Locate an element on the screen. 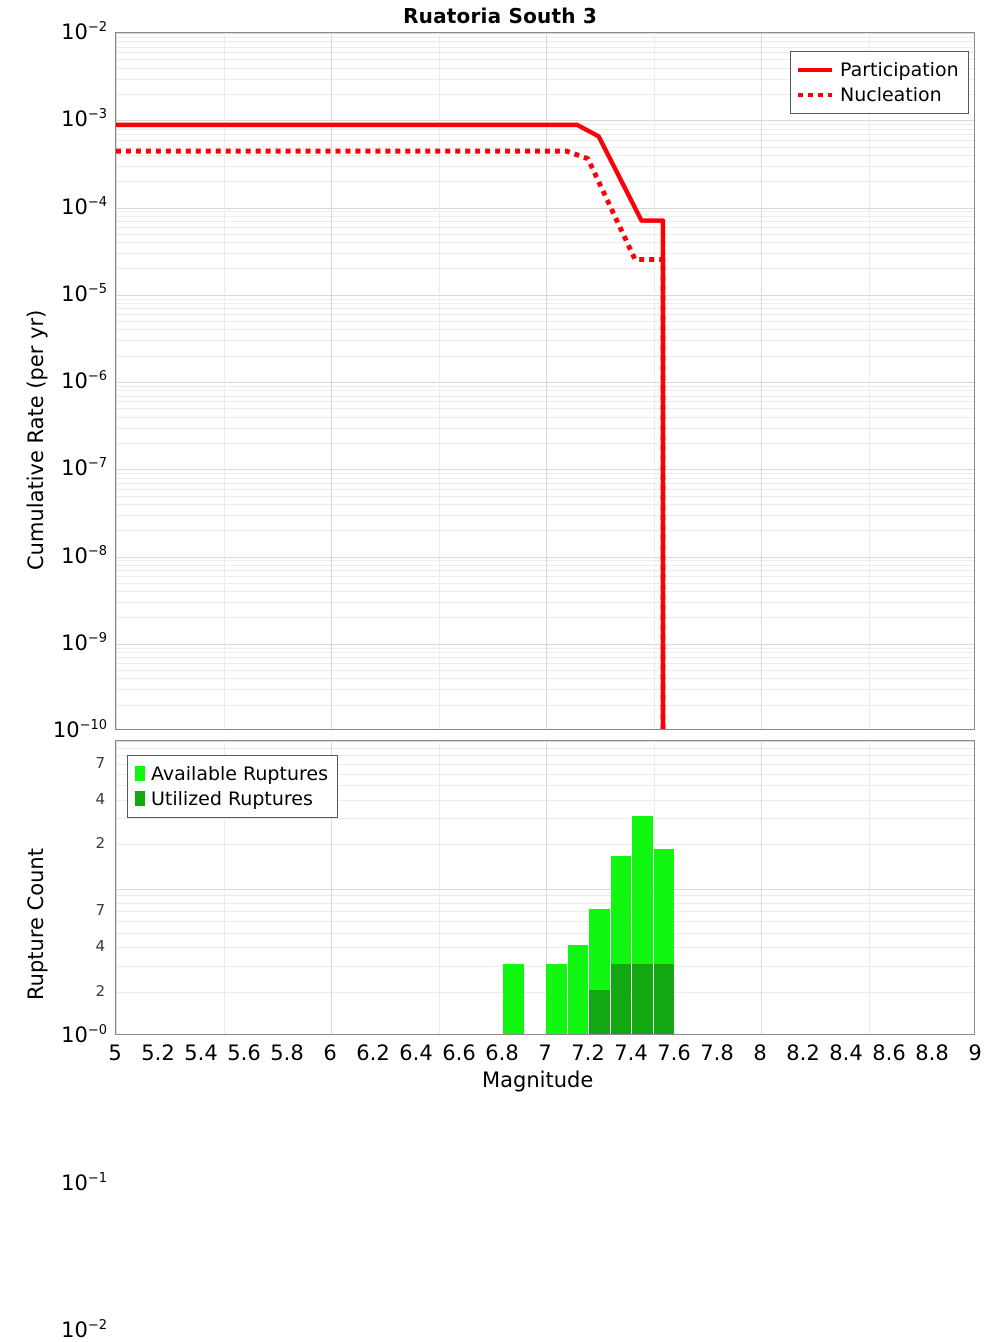  legend-item-available-ruptures: Available Ruptures is located at coordinates (231, 773).